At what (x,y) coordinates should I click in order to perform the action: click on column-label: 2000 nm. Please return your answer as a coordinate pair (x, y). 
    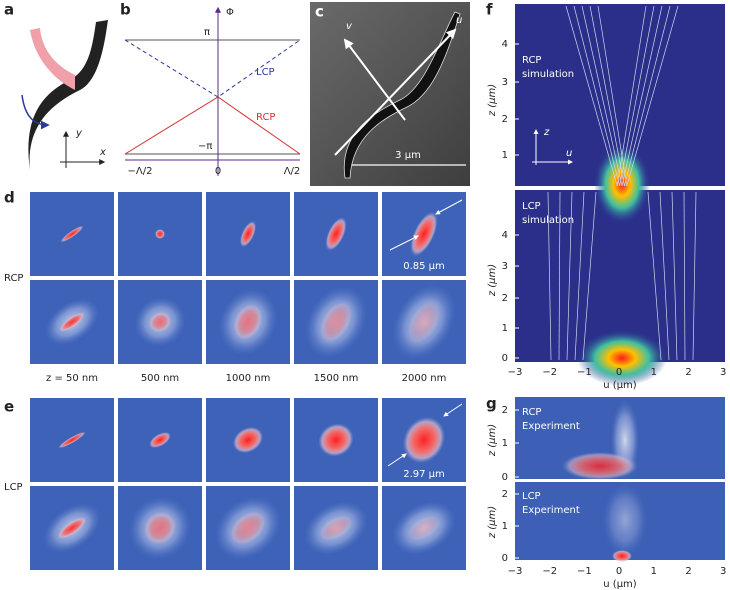
    Looking at the image, I should click on (424, 378).